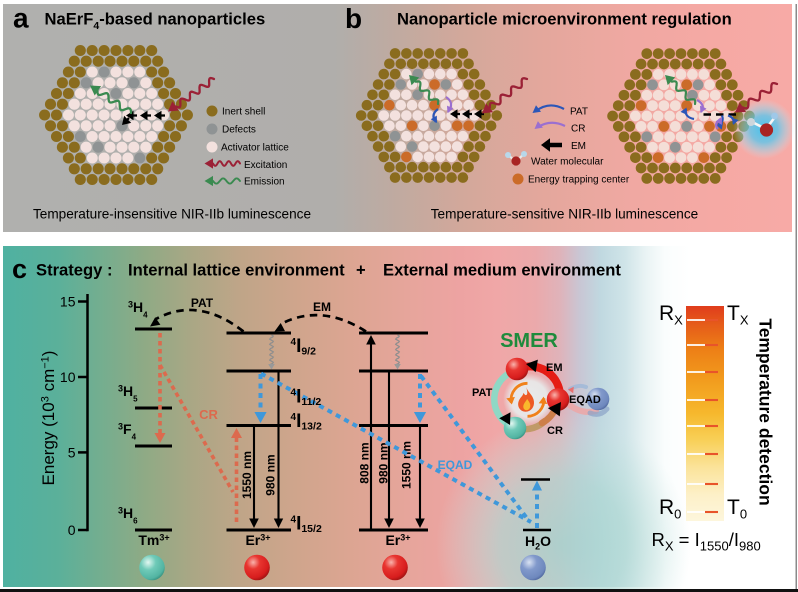 This screenshot has height=592, width=798. What do you see at coordinates (766, 411) in the screenshot?
I see `svg-text: Temperature detection` at bounding box center [766, 411].